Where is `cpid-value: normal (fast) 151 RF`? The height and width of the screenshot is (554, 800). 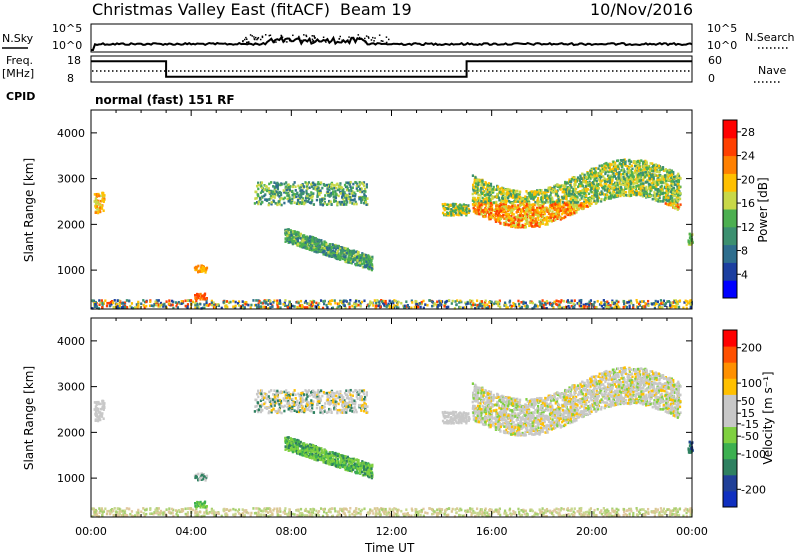 cpid-value: normal (fast) 151 RF is located at coordinates (165, 100).